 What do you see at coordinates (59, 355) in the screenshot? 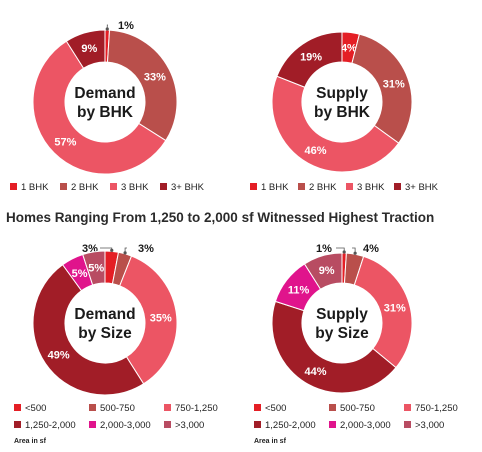
I see `slice-label-1-250-2-000: 49%` at bounding box center [59, 355].